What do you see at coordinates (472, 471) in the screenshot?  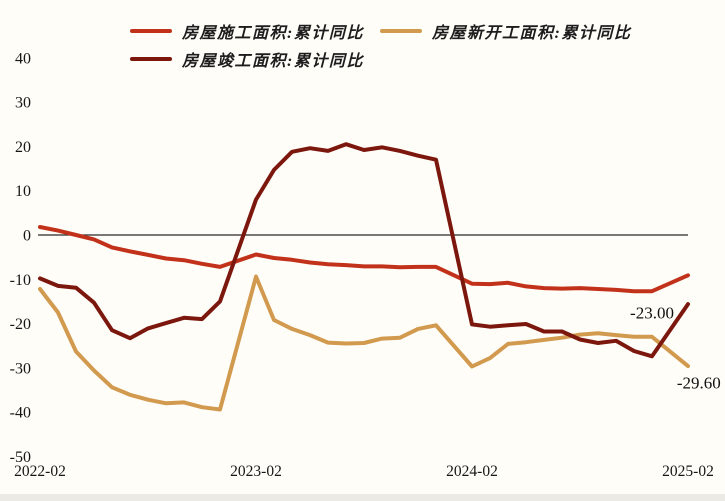 I see `x-axis-tick-label: 2024-02` at bounding box center [472, 471].